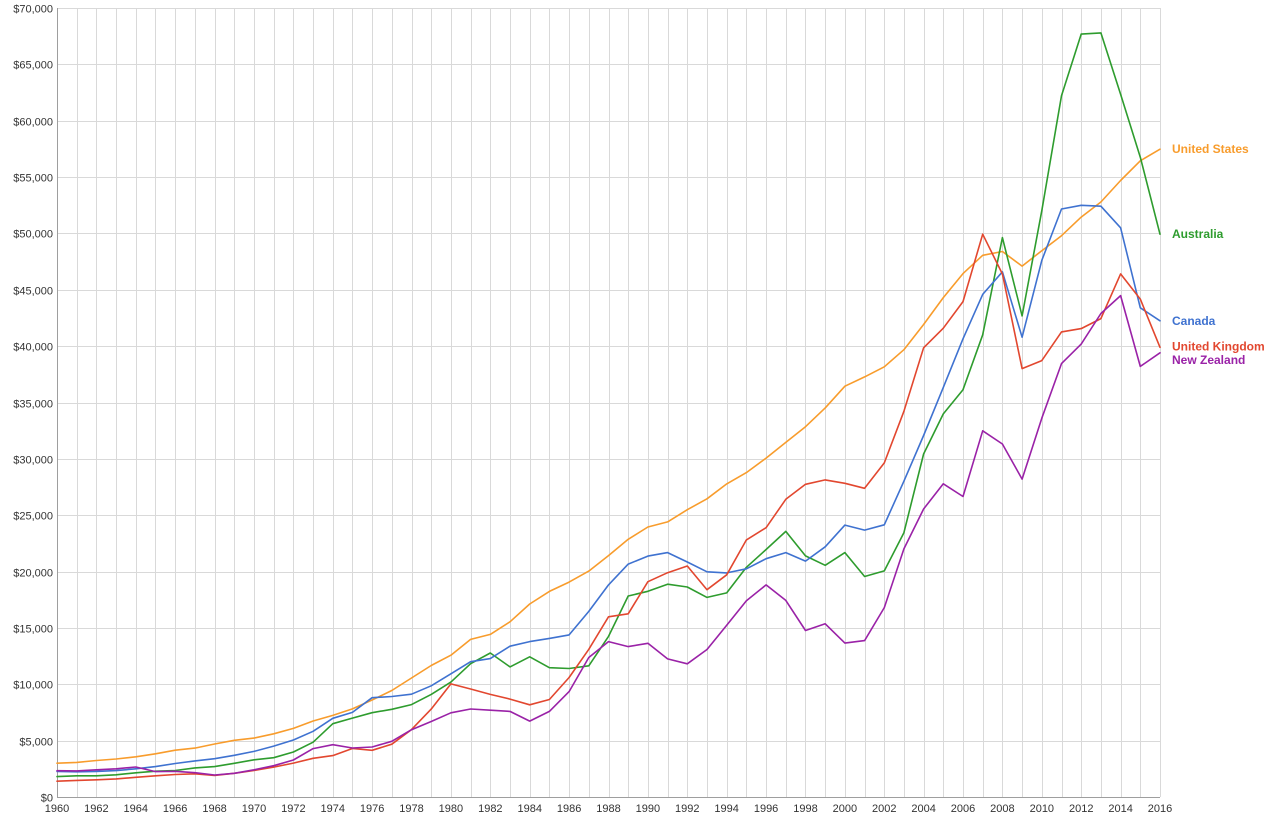  Describe the element at coordinates (648, 809) in the screenshot. I see `x-tick-label: 1990` at that location.